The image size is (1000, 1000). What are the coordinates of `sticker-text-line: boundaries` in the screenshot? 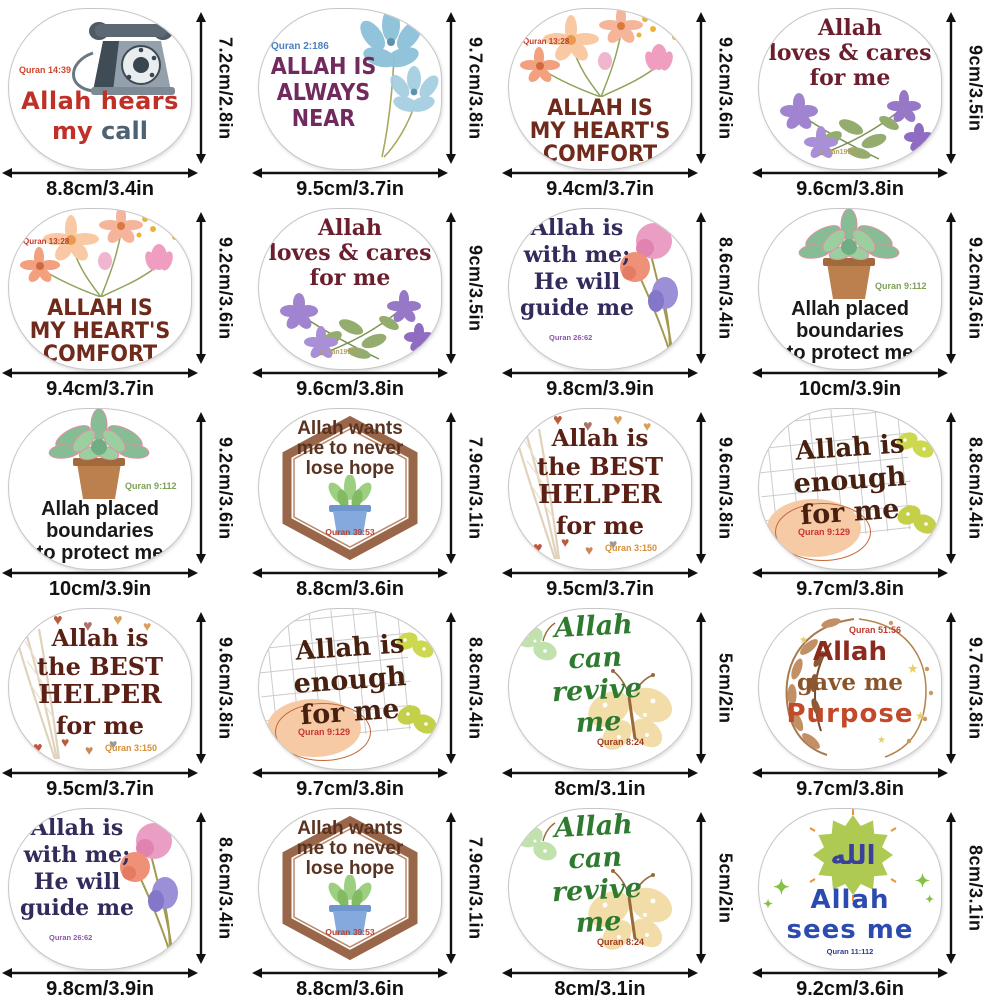 It's located at (850, 331).